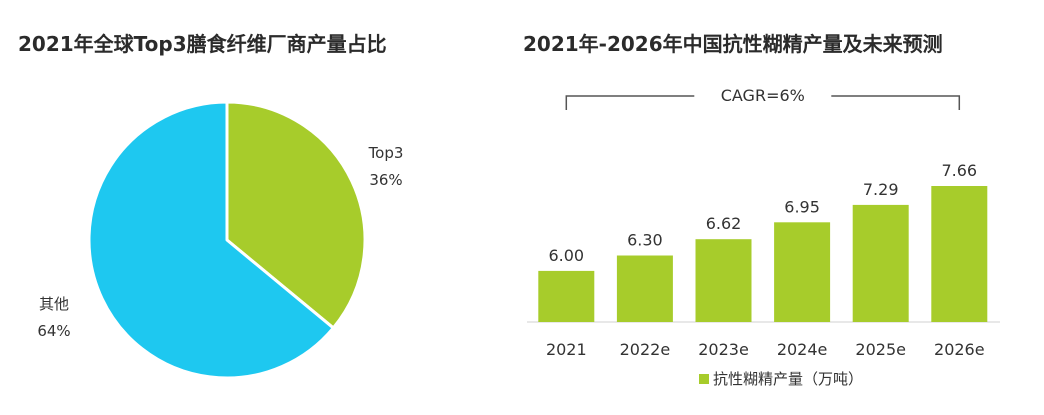 Image resolution: width=1044 pixels, height=415 pixels. What do you see at coordinates (202, 44) in the screenshot?
I see `pie-chart-title: 2021年全球Top3膳食纤维厂商产量占比` at bounding box center [202, 44].